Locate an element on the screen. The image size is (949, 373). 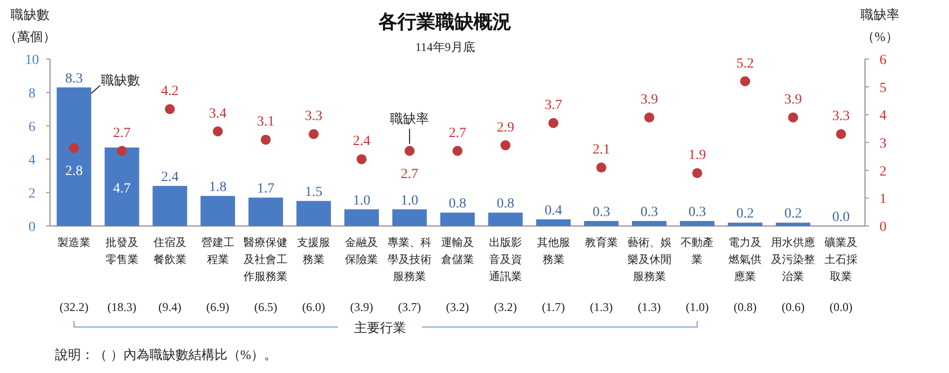
x-tick-label: 批發及零售業 is located at coordinates (121, 251).